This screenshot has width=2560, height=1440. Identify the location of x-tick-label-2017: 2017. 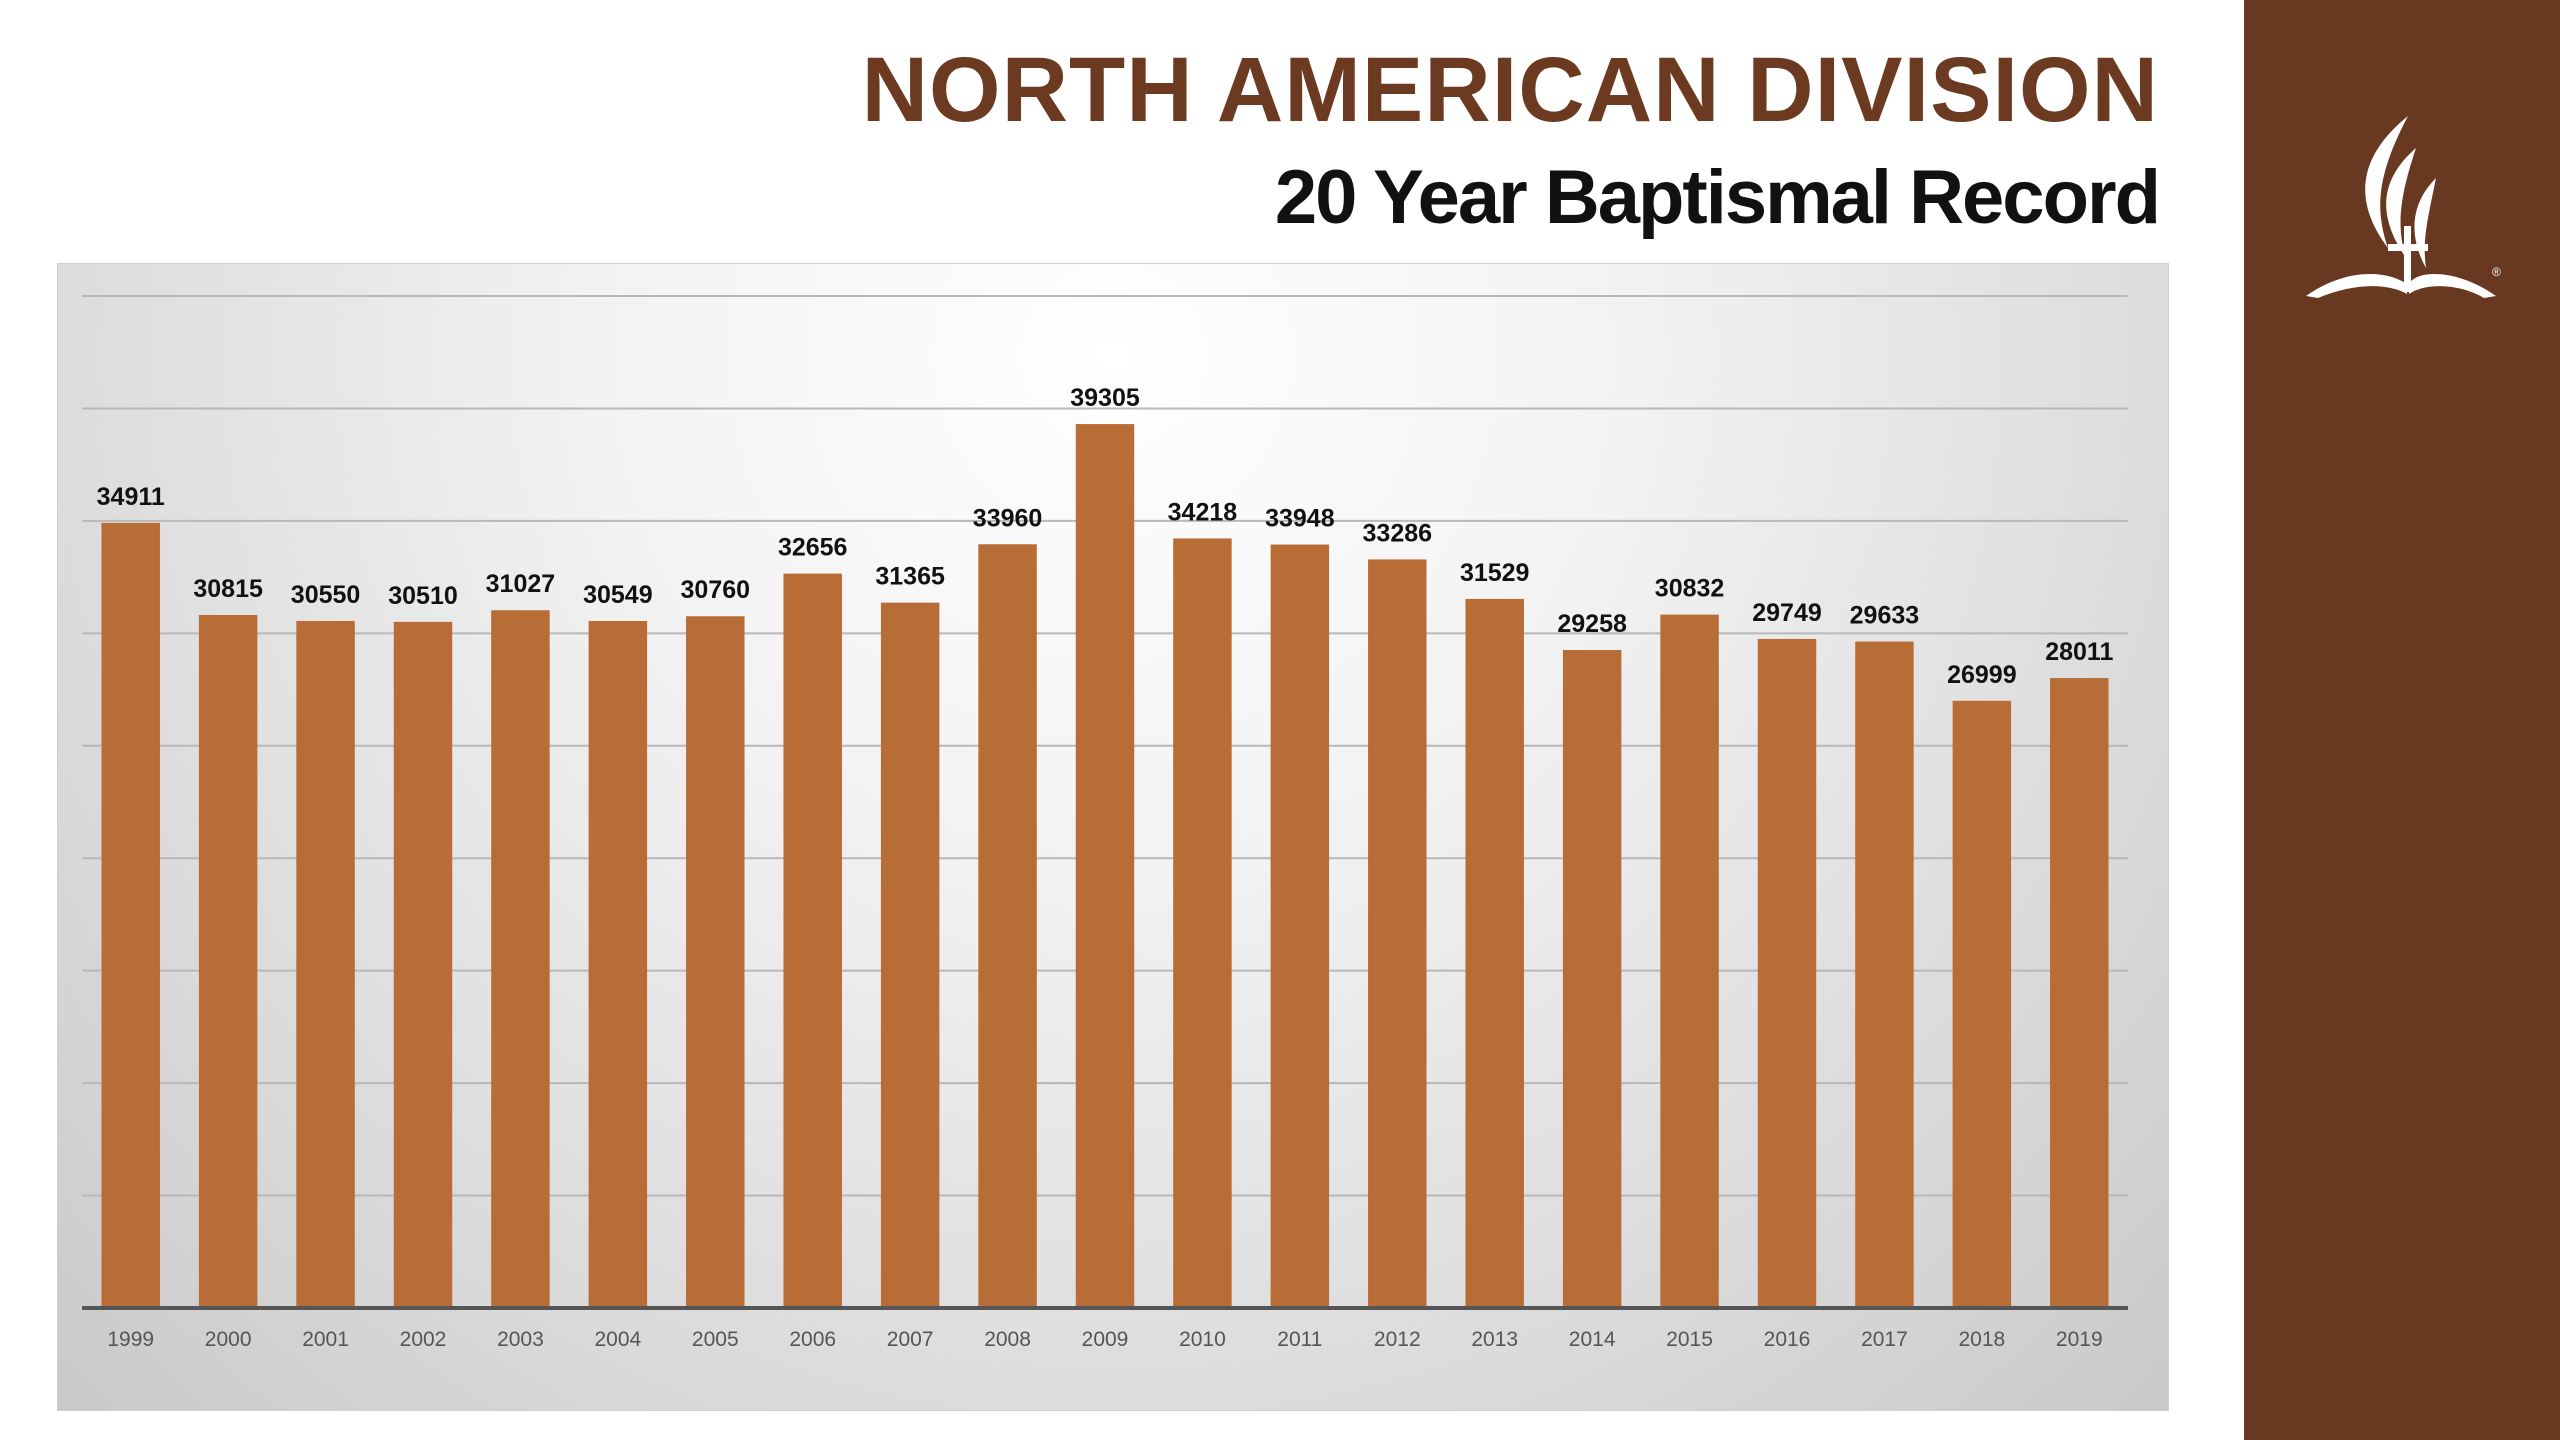
(1884, 1339).